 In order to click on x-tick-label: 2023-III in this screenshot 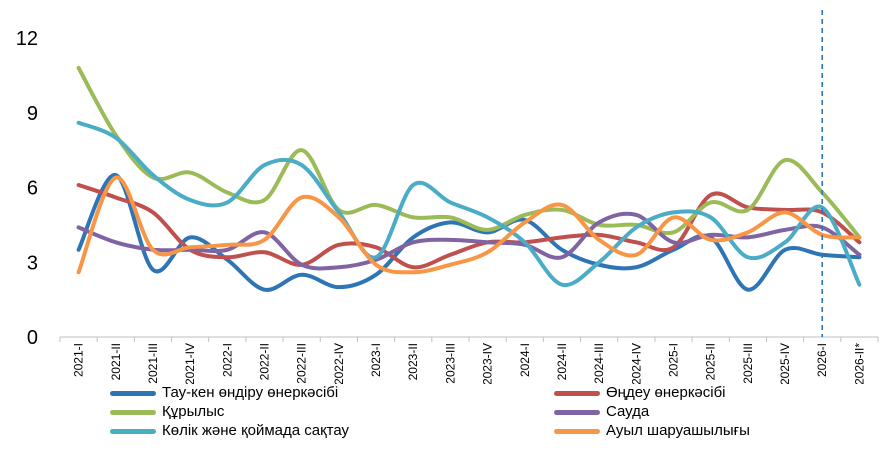, I will do `click(450, 363)`.